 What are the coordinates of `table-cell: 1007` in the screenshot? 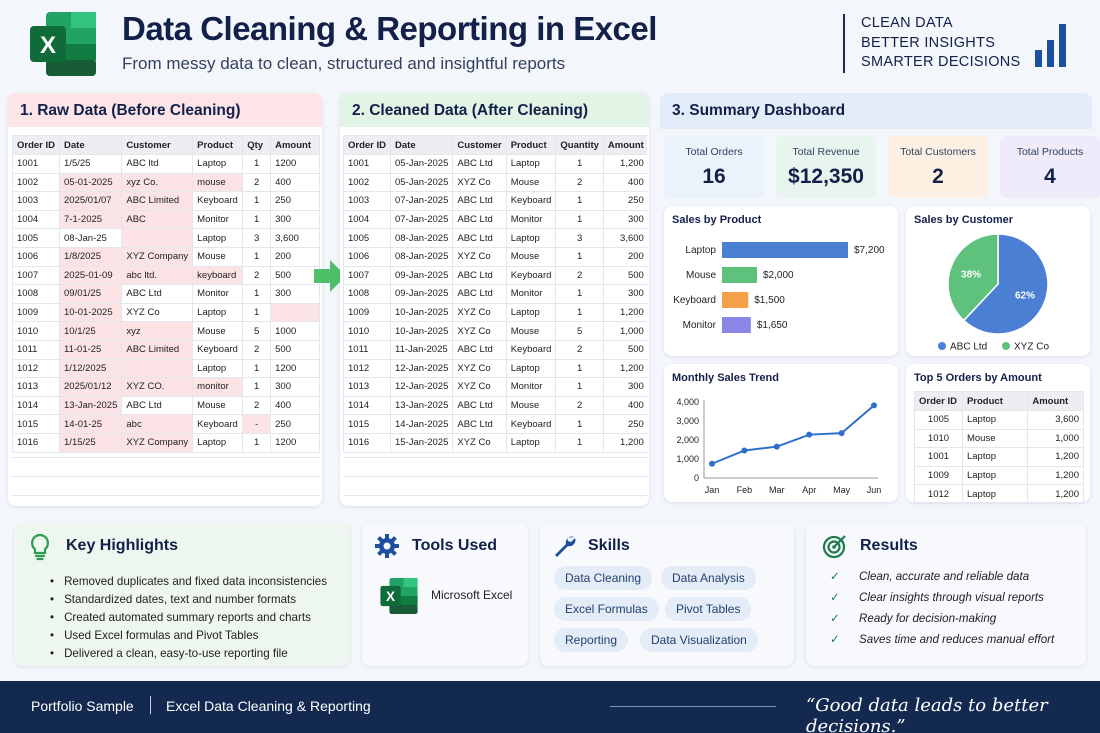 It's located at (36, 275).